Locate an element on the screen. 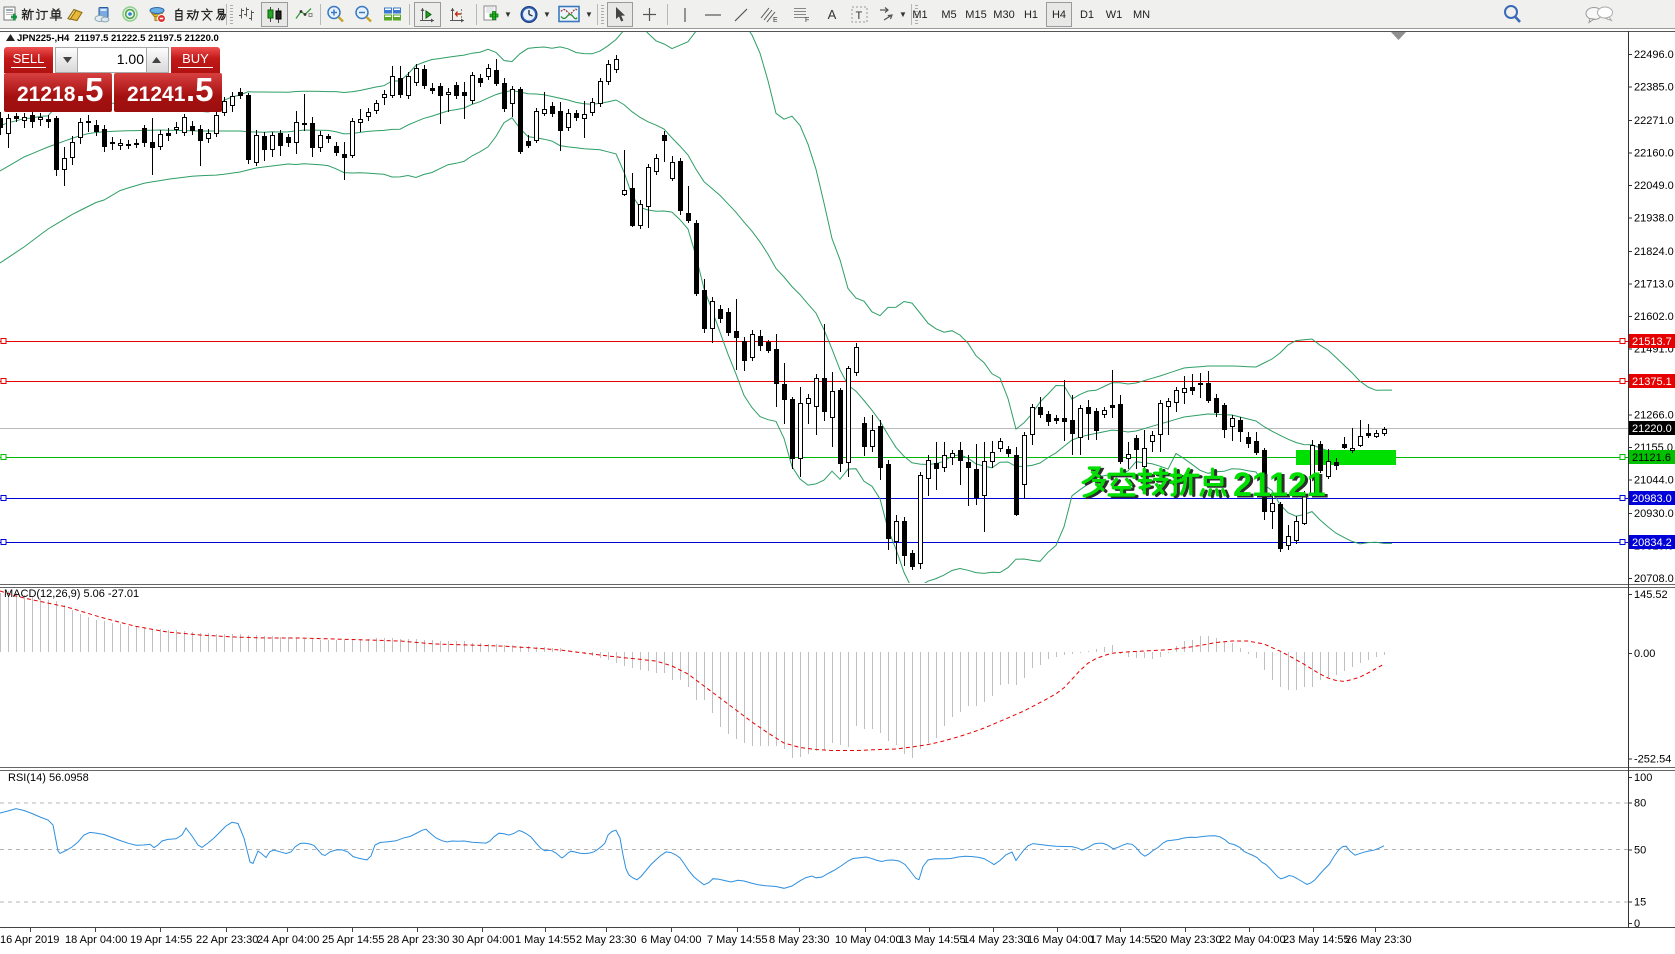 The image size is (1675, 954). svg-text: 30 Apr 04:00 is located at coordinates (483, 940).